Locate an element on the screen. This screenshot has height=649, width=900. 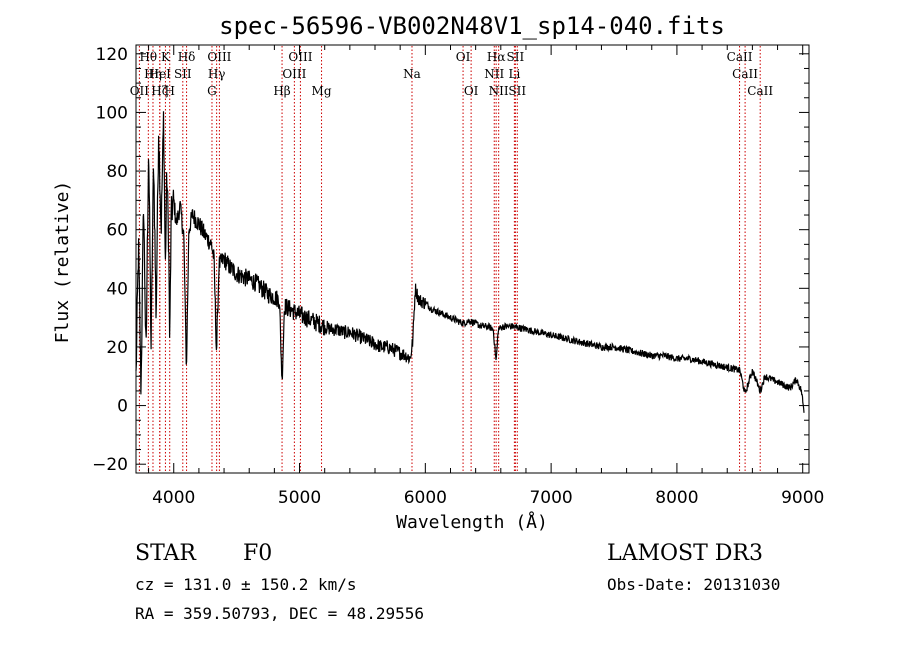
chart-title: spec-56596-VB002N48V1_sp14-040.fits is located at coordinates (472, 26).